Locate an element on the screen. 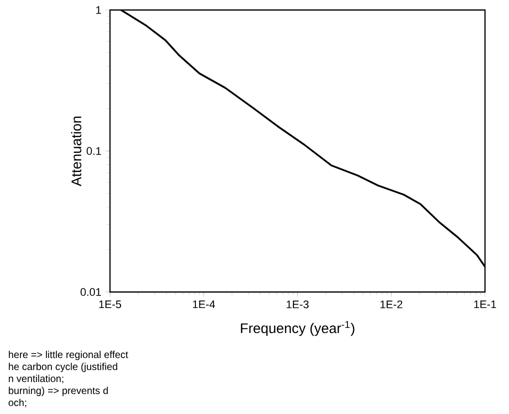  x-tick-label: 1E-4 is located at coordinates (204, 304).